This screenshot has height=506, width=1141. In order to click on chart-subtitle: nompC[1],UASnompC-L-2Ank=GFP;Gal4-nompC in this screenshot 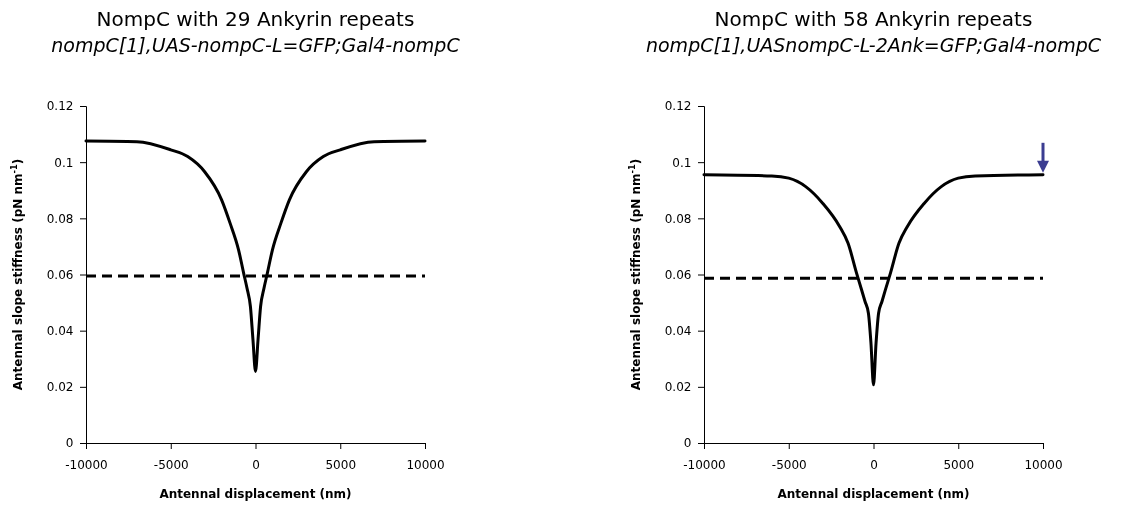, I will do `click(873, 45)`.